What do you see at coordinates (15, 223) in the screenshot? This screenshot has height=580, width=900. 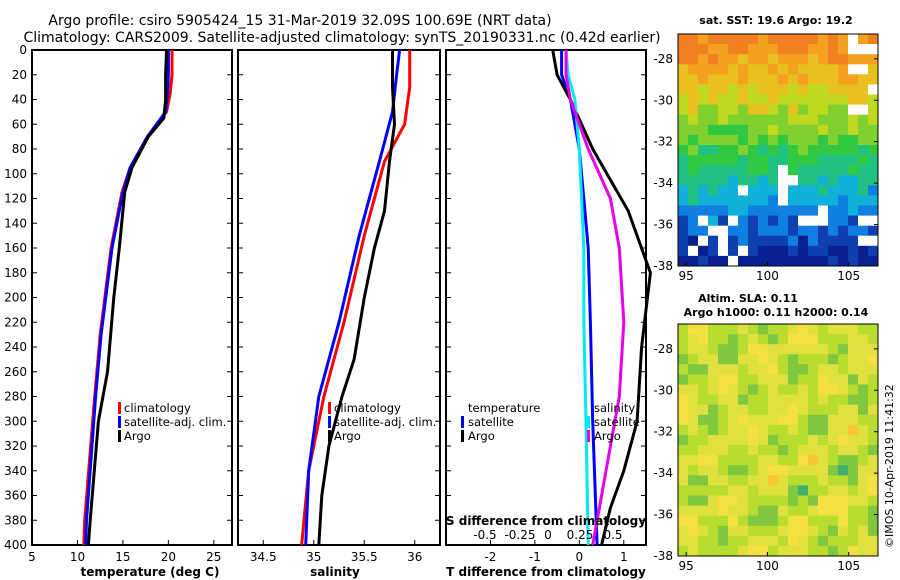 I see `ytick-label-7: 140` at bounding box center [15, 223].